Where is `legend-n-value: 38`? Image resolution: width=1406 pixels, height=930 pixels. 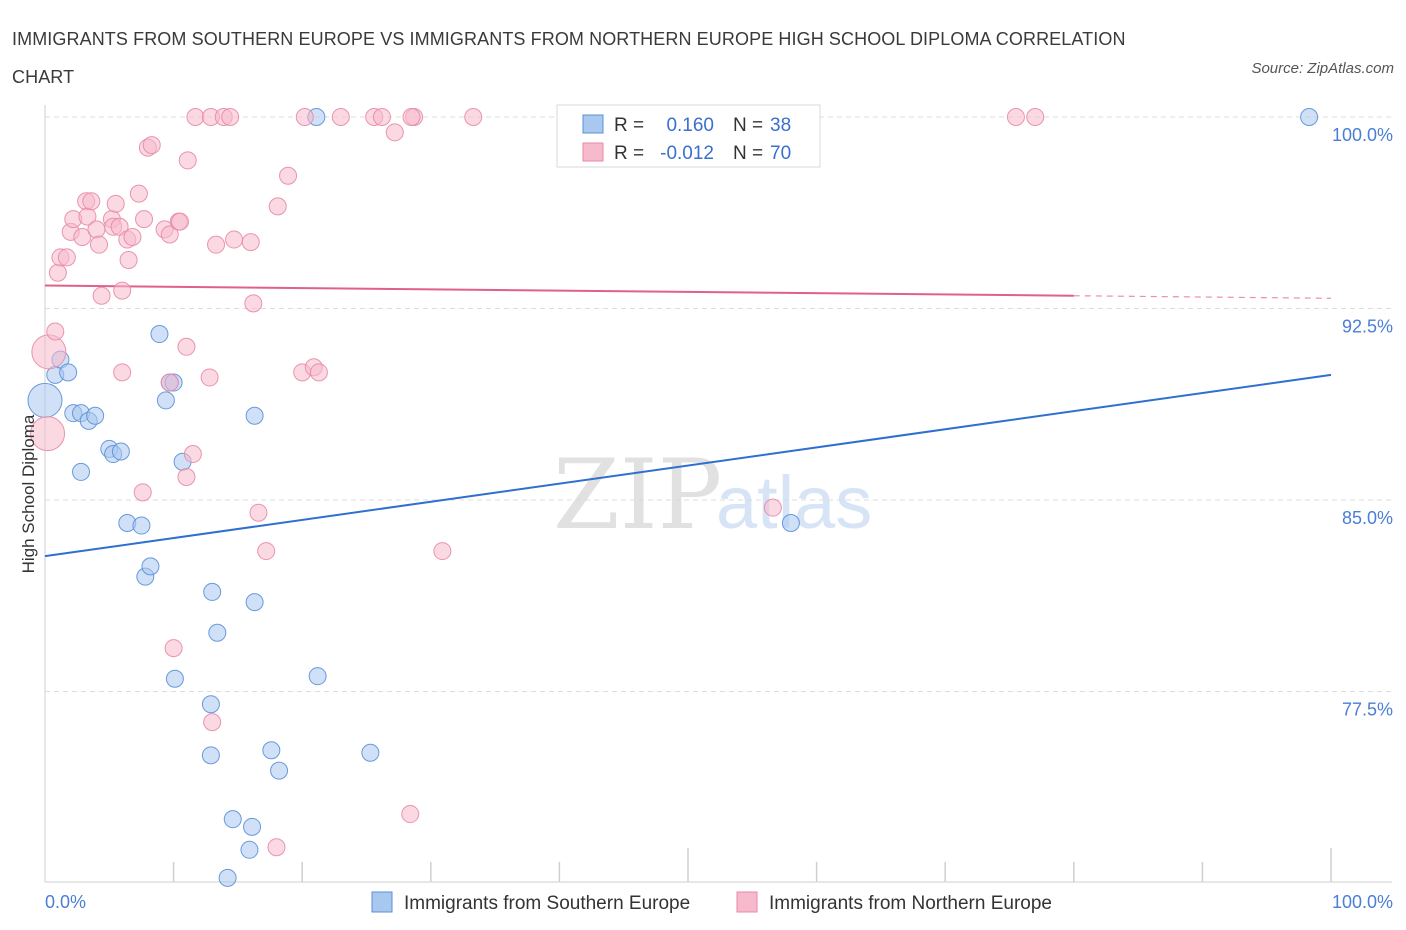 legend-n-value: 38 is located at coordinates (780, 125).